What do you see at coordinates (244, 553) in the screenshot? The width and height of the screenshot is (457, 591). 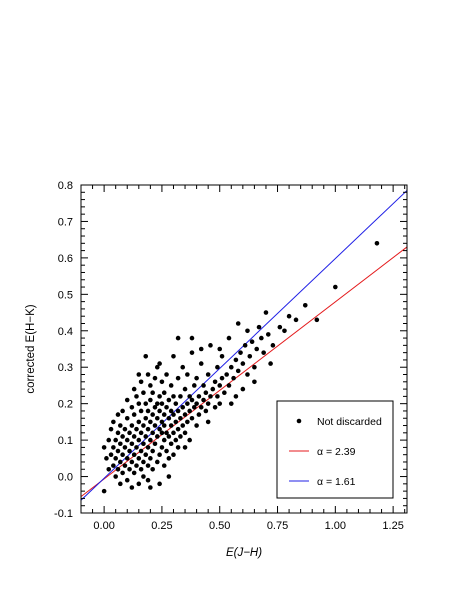 I see `x-axis-label: E(J−H)` at bounding box center [244, 553].